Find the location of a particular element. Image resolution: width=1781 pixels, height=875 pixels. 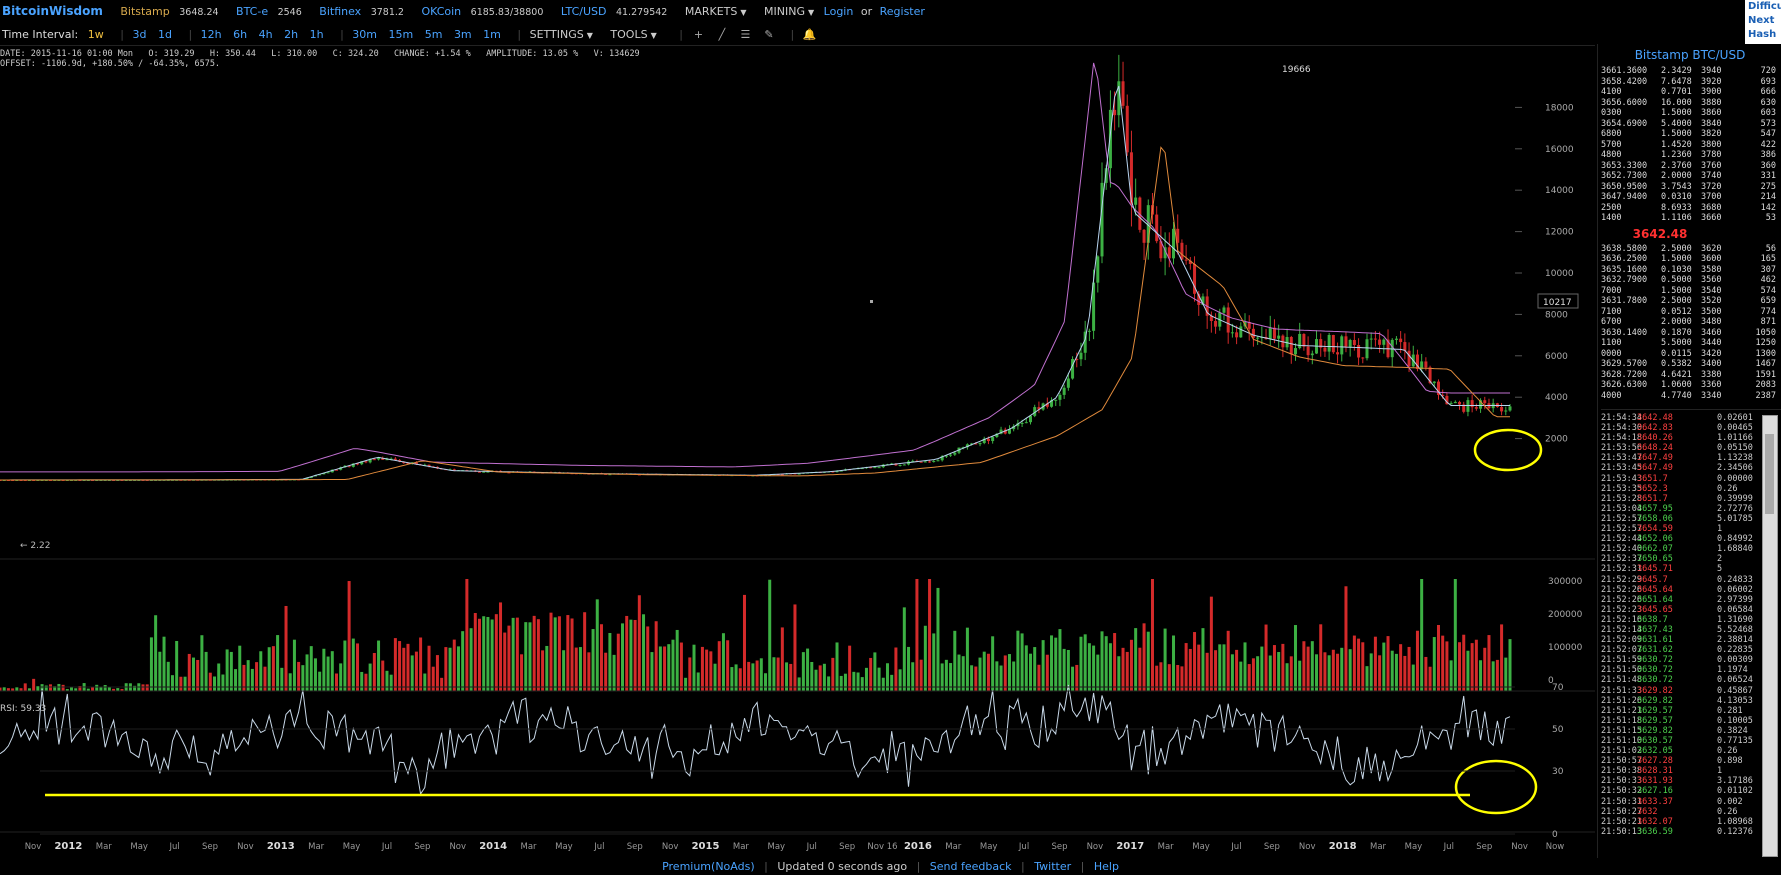

interval-1m: 1m is located at coordinates (492, 34).